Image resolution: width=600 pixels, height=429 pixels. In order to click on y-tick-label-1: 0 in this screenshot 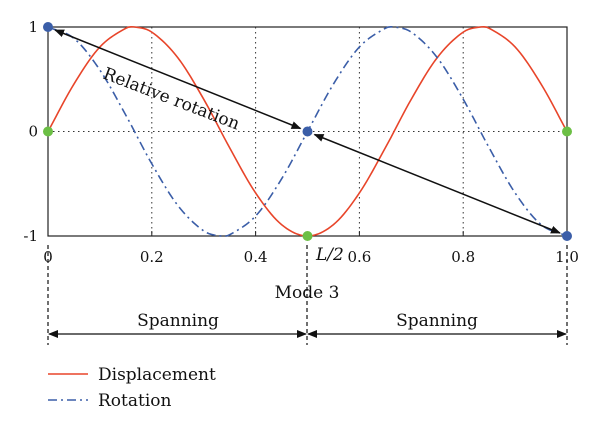, I will do `click(33, 132)`.